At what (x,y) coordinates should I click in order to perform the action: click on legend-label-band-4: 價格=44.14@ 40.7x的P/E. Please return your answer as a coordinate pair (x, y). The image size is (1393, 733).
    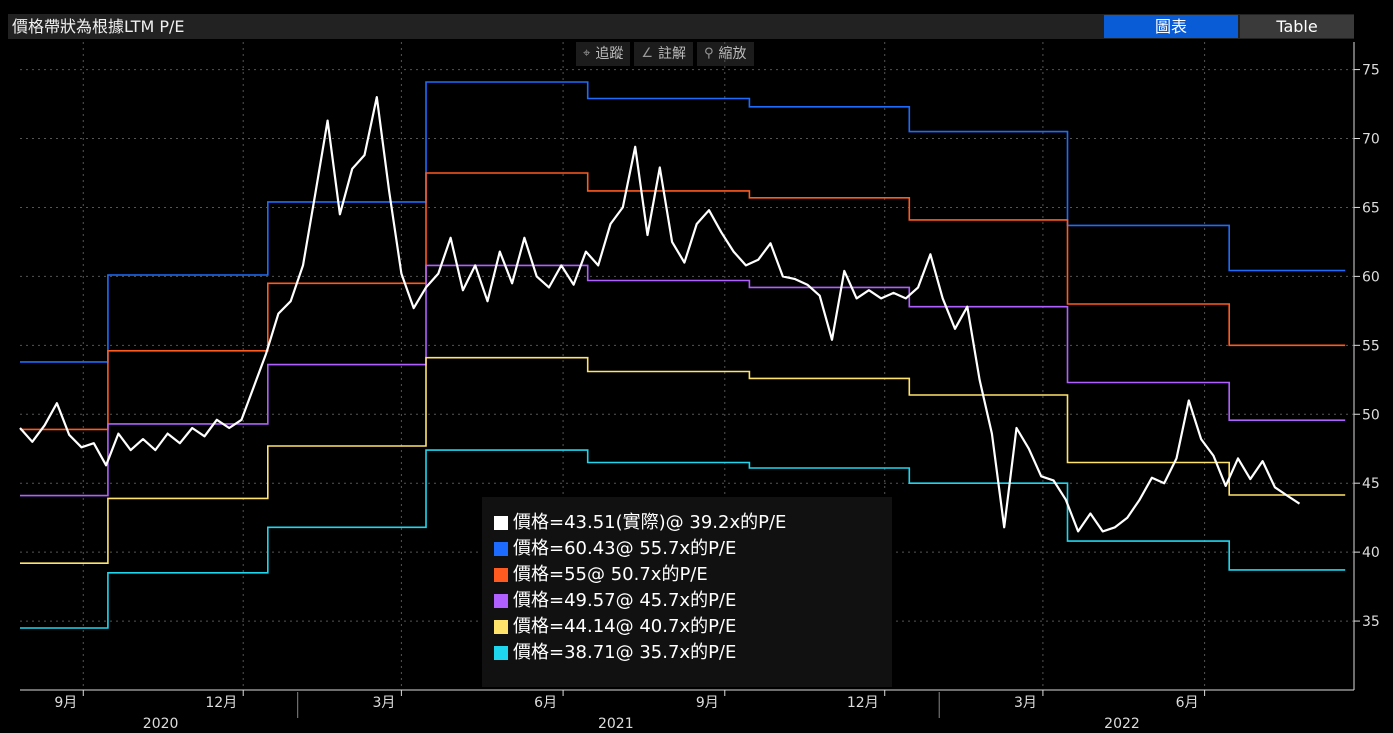
    Looking at the image, I should click on (625, 626).